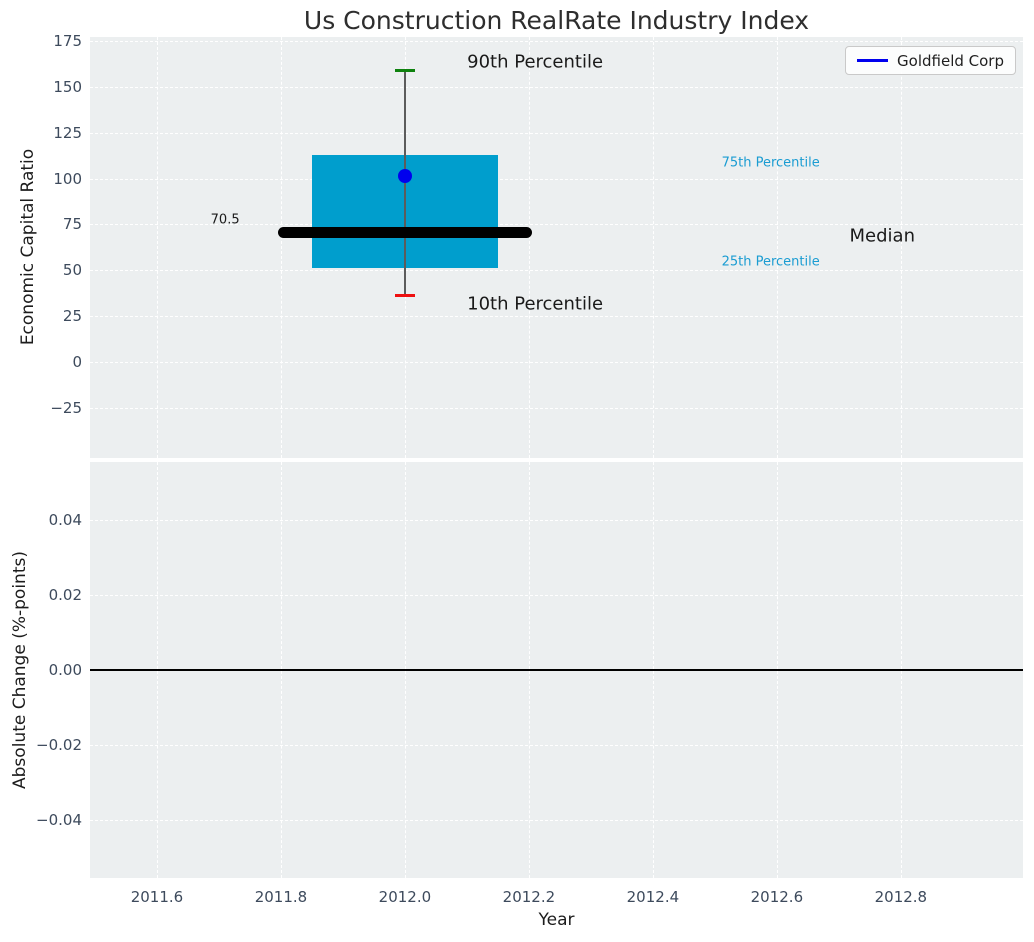 The image size is (1034, 942). I want to click on zero-line, so click(556, 670).